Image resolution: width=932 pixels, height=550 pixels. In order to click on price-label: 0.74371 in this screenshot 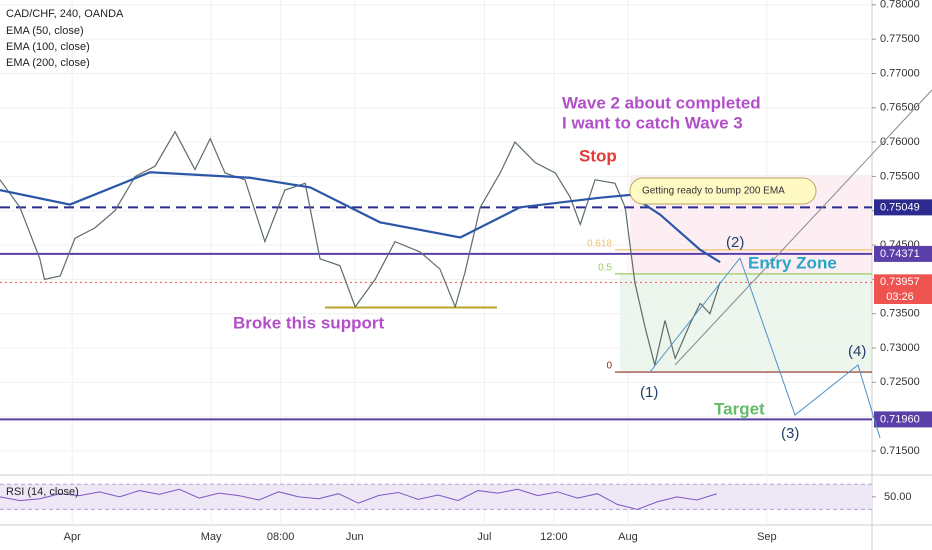, I will do `click(900, 254)`.